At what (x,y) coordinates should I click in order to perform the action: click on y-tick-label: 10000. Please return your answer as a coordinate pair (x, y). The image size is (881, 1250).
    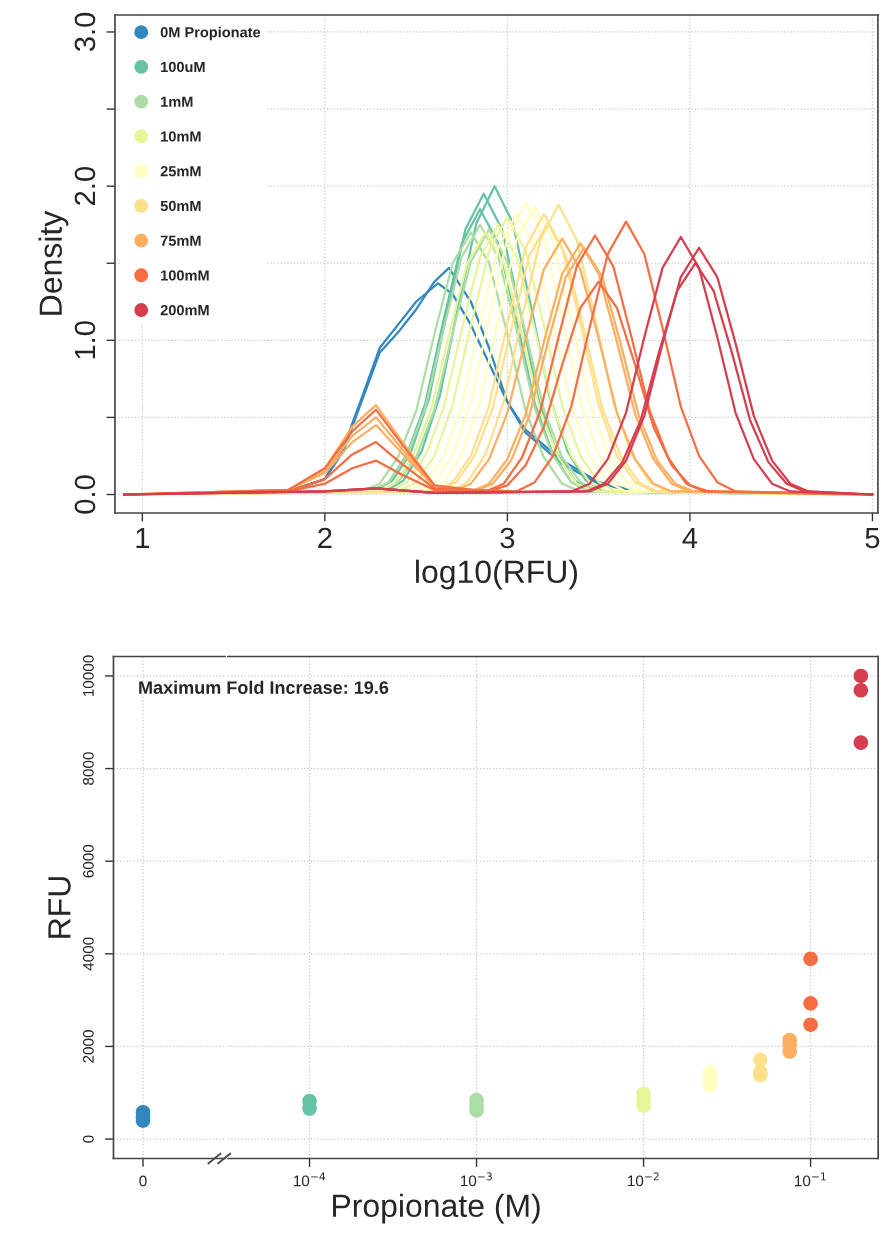
    Looking at the image, I should click on (88, 676).